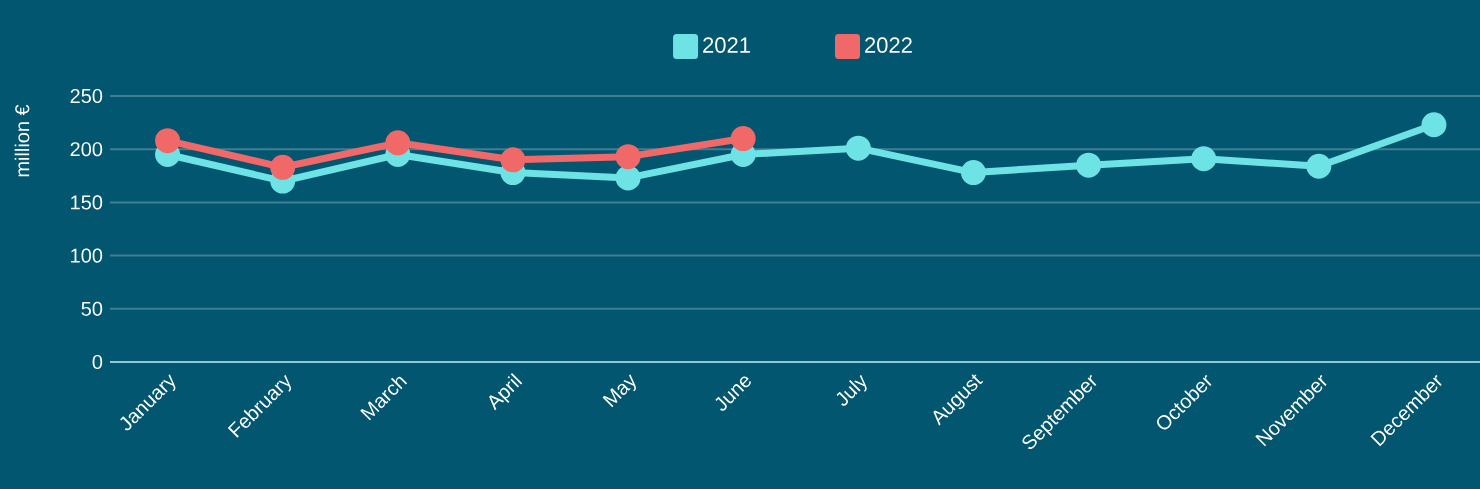 The height and width of the screenshot is (489, 1480). Describe the element at coordinates (86, 96) in the screenshot. I see `y-tick-label: 250` at that location.